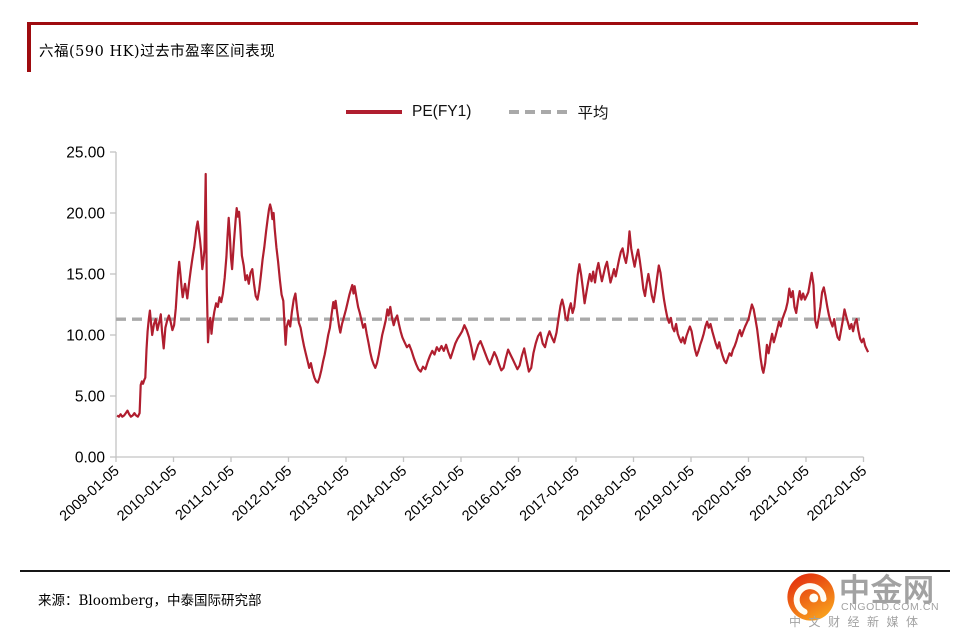  I want to click on x-tick-label: 2020-01-05, so click(722, 494).